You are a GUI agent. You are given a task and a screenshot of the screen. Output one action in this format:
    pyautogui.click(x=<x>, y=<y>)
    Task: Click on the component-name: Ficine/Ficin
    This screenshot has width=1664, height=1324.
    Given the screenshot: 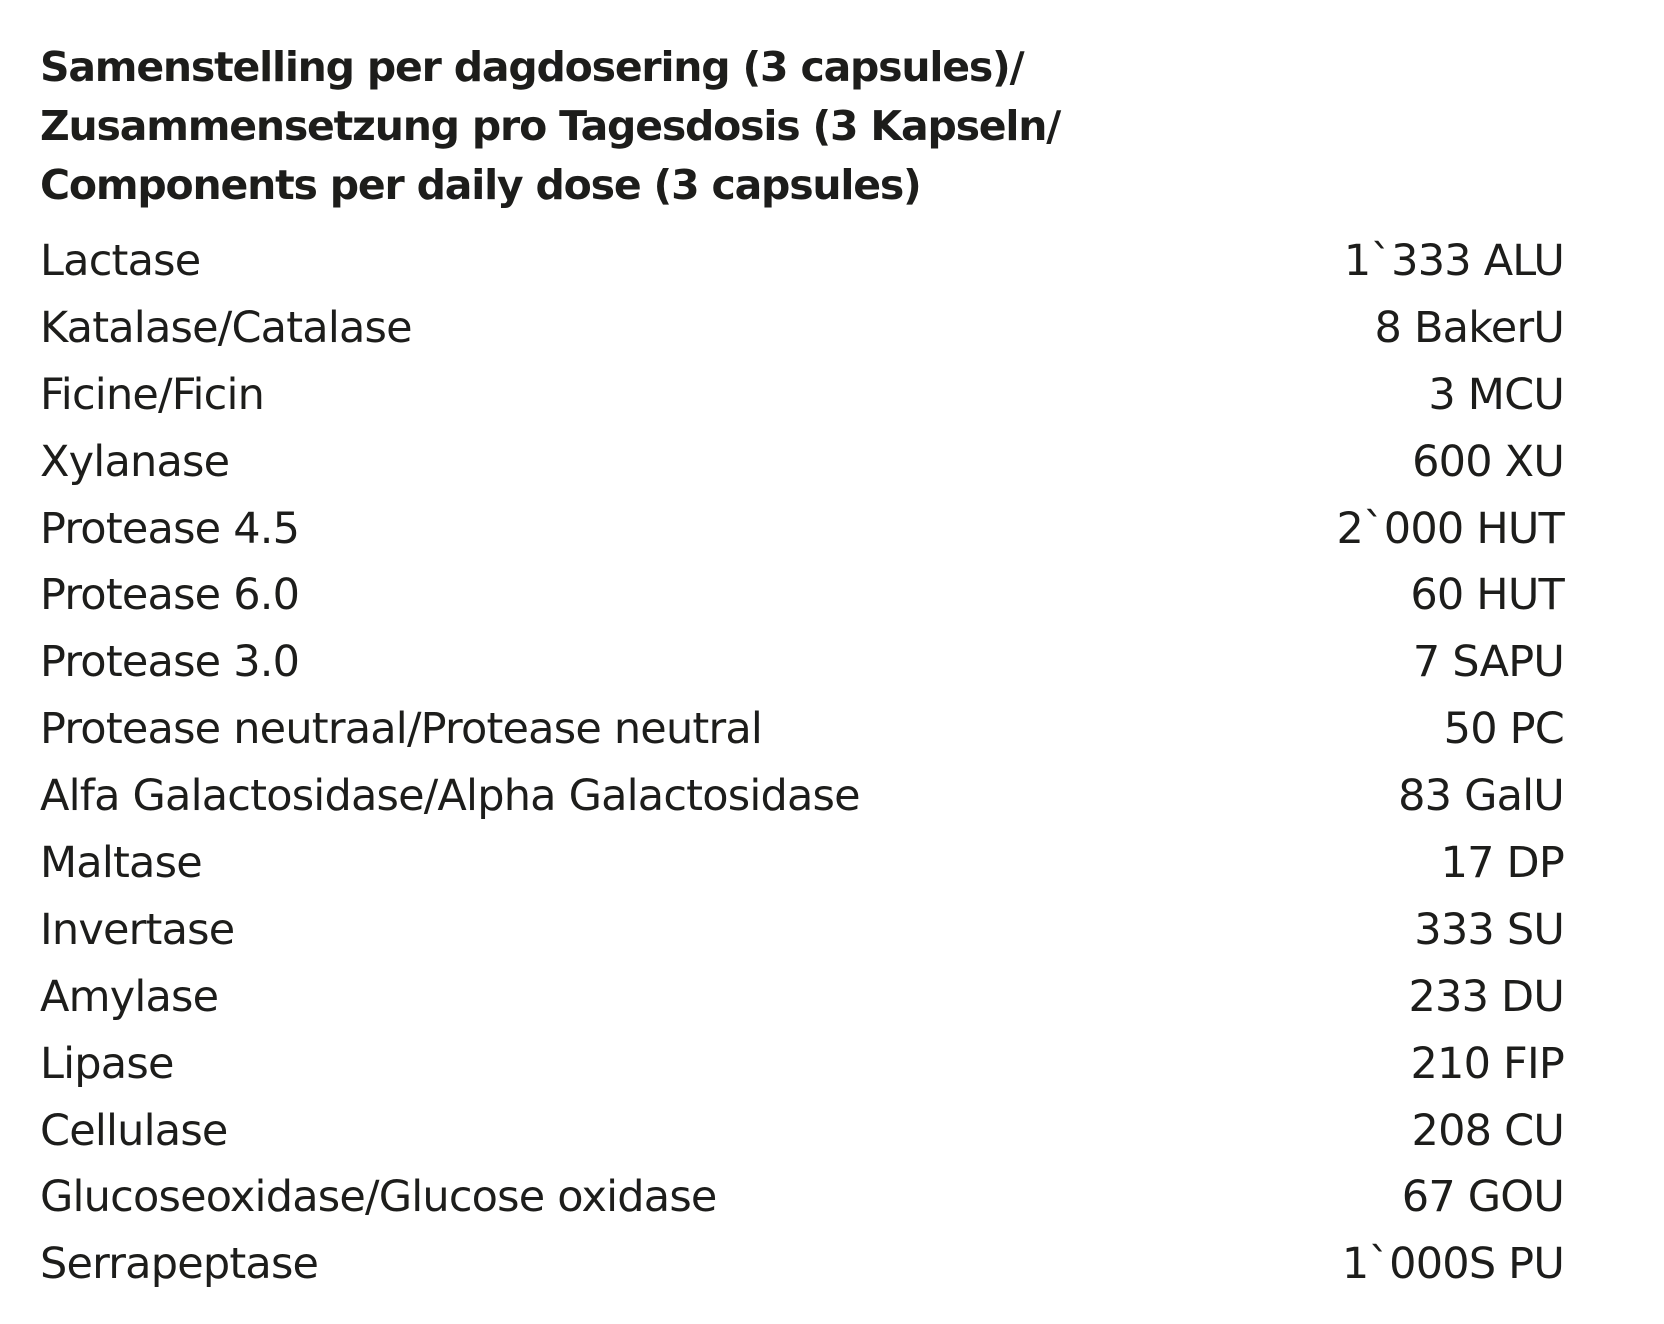 What is the action you would take?
    pyautogui.click(x=152, y=394)
    